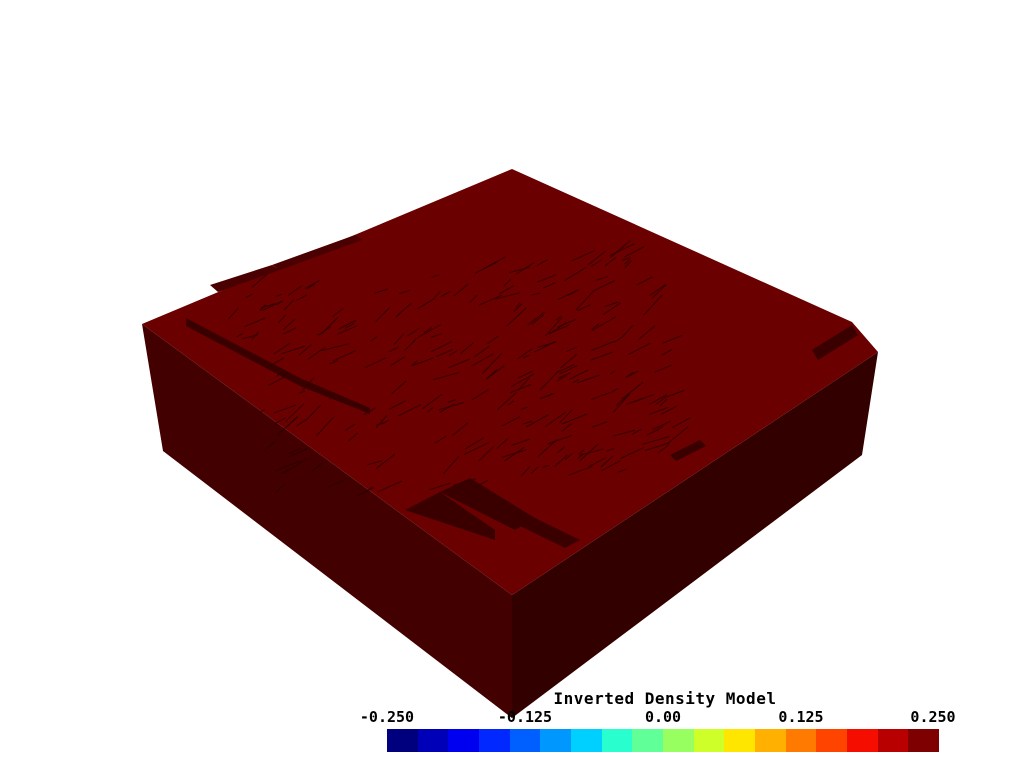 The width and height of the screenshot is (1024, 768). What do you see at coordinates (801, 717) in the screenshot?
I see `scalar-bar-tick-3: 0.125` at bounding box center [801, 717].